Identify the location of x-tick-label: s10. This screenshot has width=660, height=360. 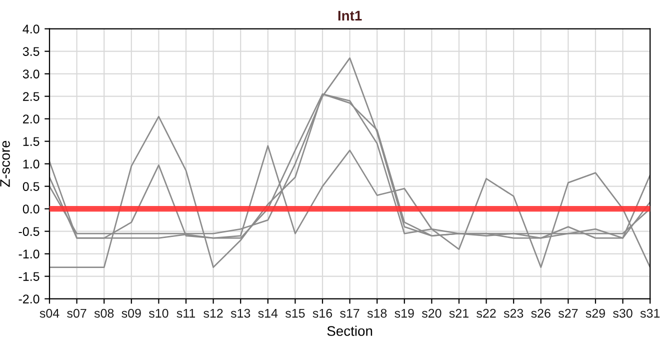
(158, 313).